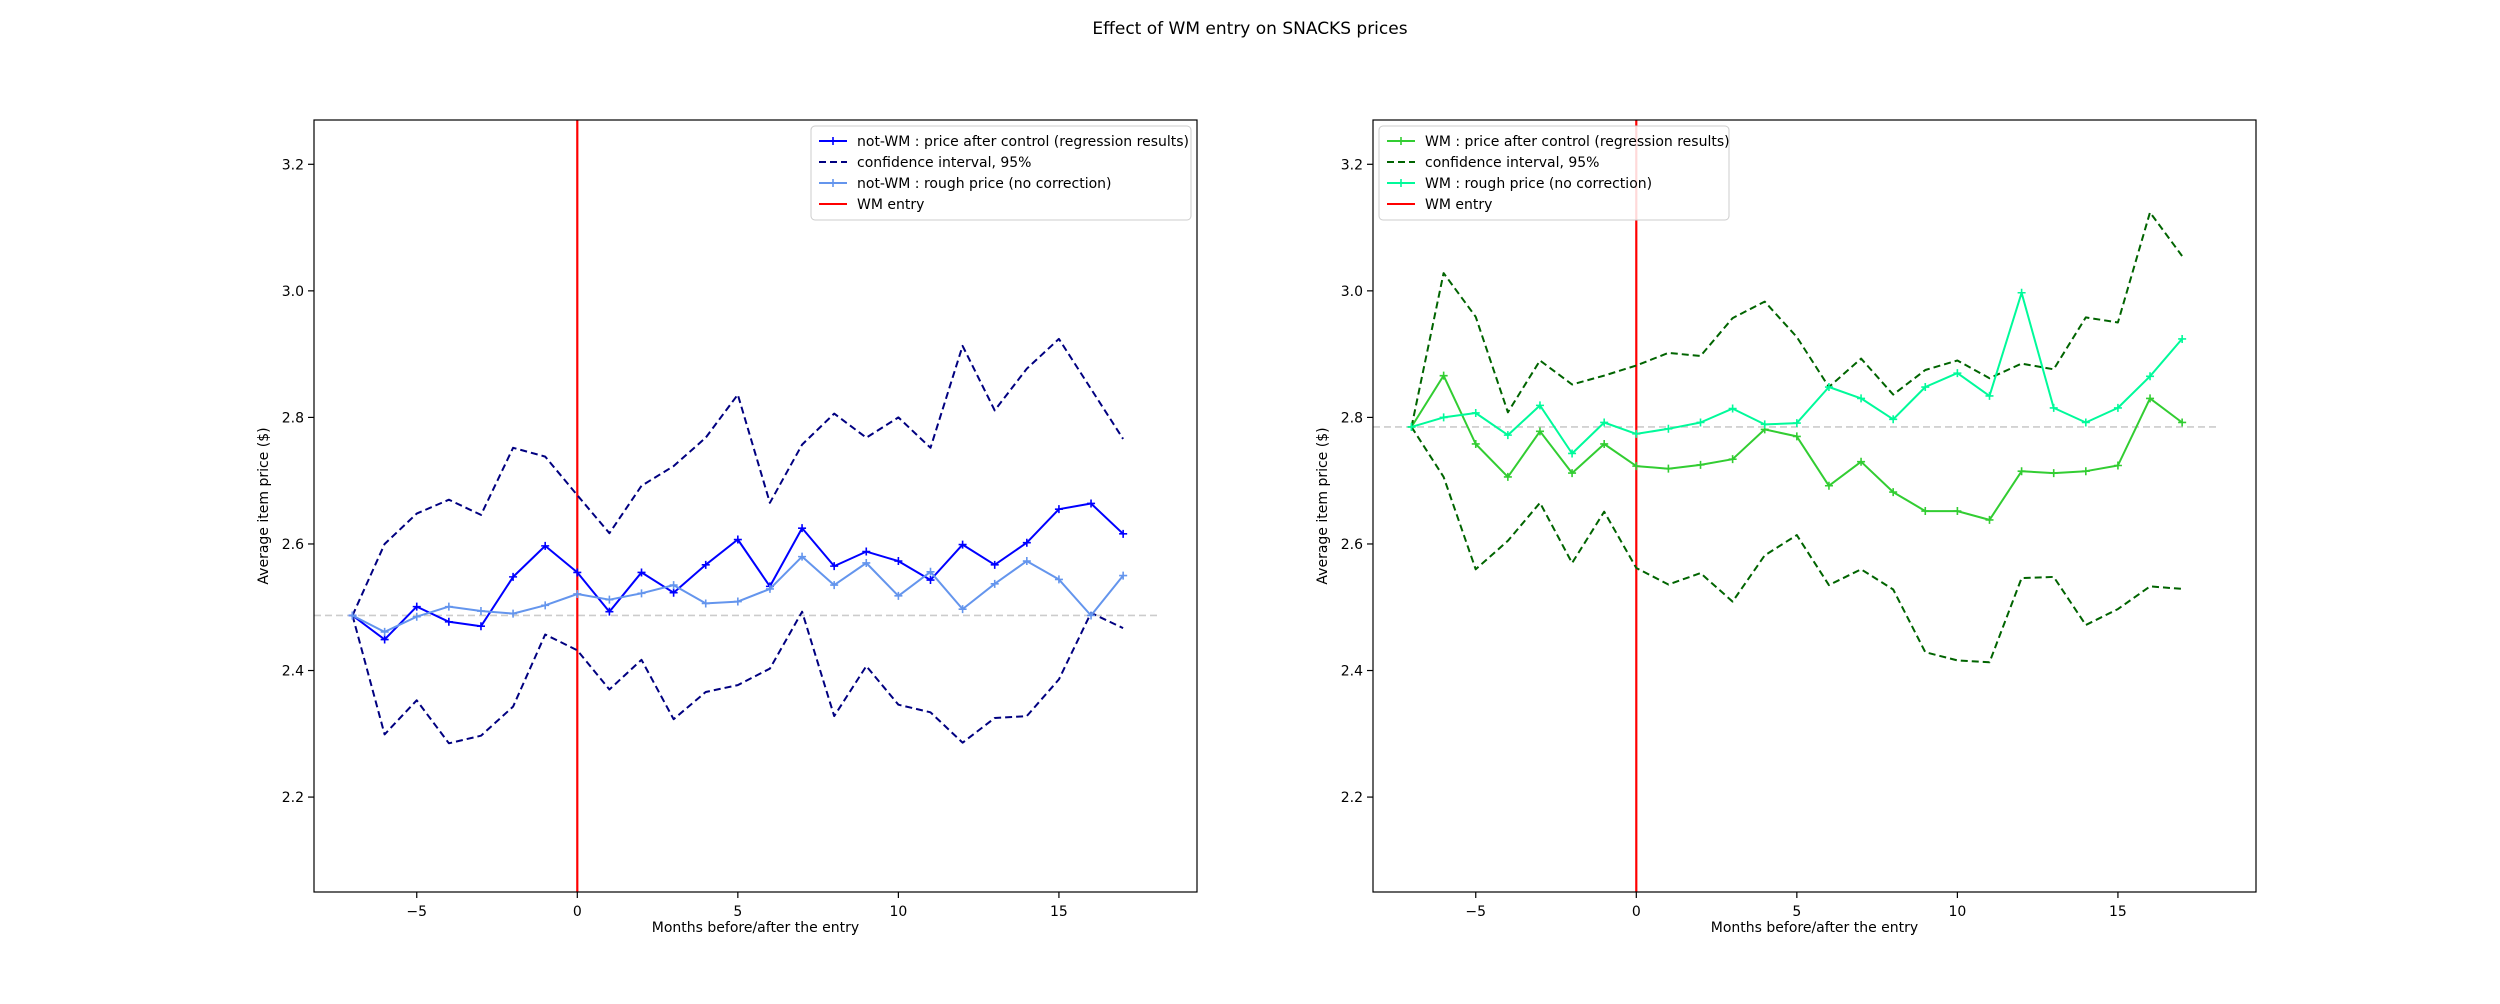 The width and height of the screenshot is (2500, 1004). Describe the element at coordinates (1352, 545) in the screenshot. I see `y-tick-label: 2.6` at that location.